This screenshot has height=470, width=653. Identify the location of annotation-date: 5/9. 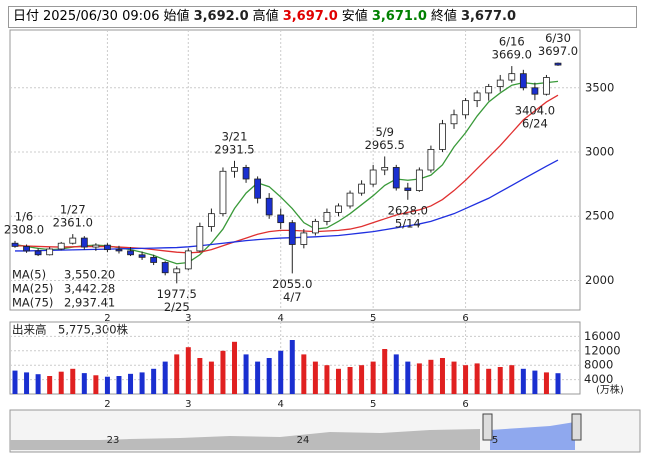
(384, 132).